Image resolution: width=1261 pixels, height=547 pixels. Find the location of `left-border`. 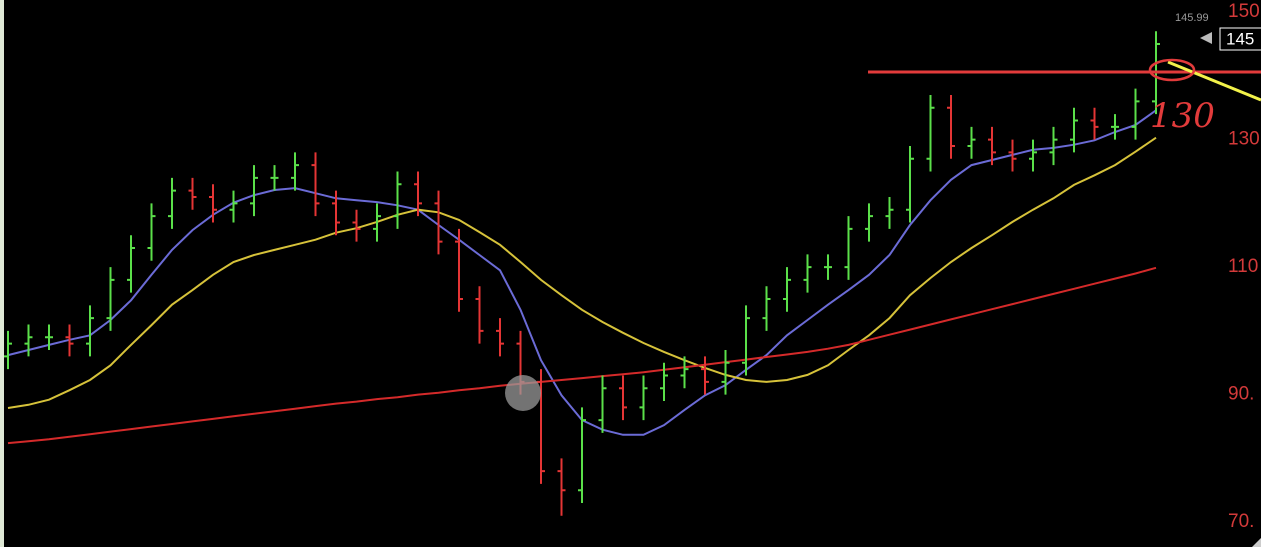

left-border is located at coordinates (2, 273).